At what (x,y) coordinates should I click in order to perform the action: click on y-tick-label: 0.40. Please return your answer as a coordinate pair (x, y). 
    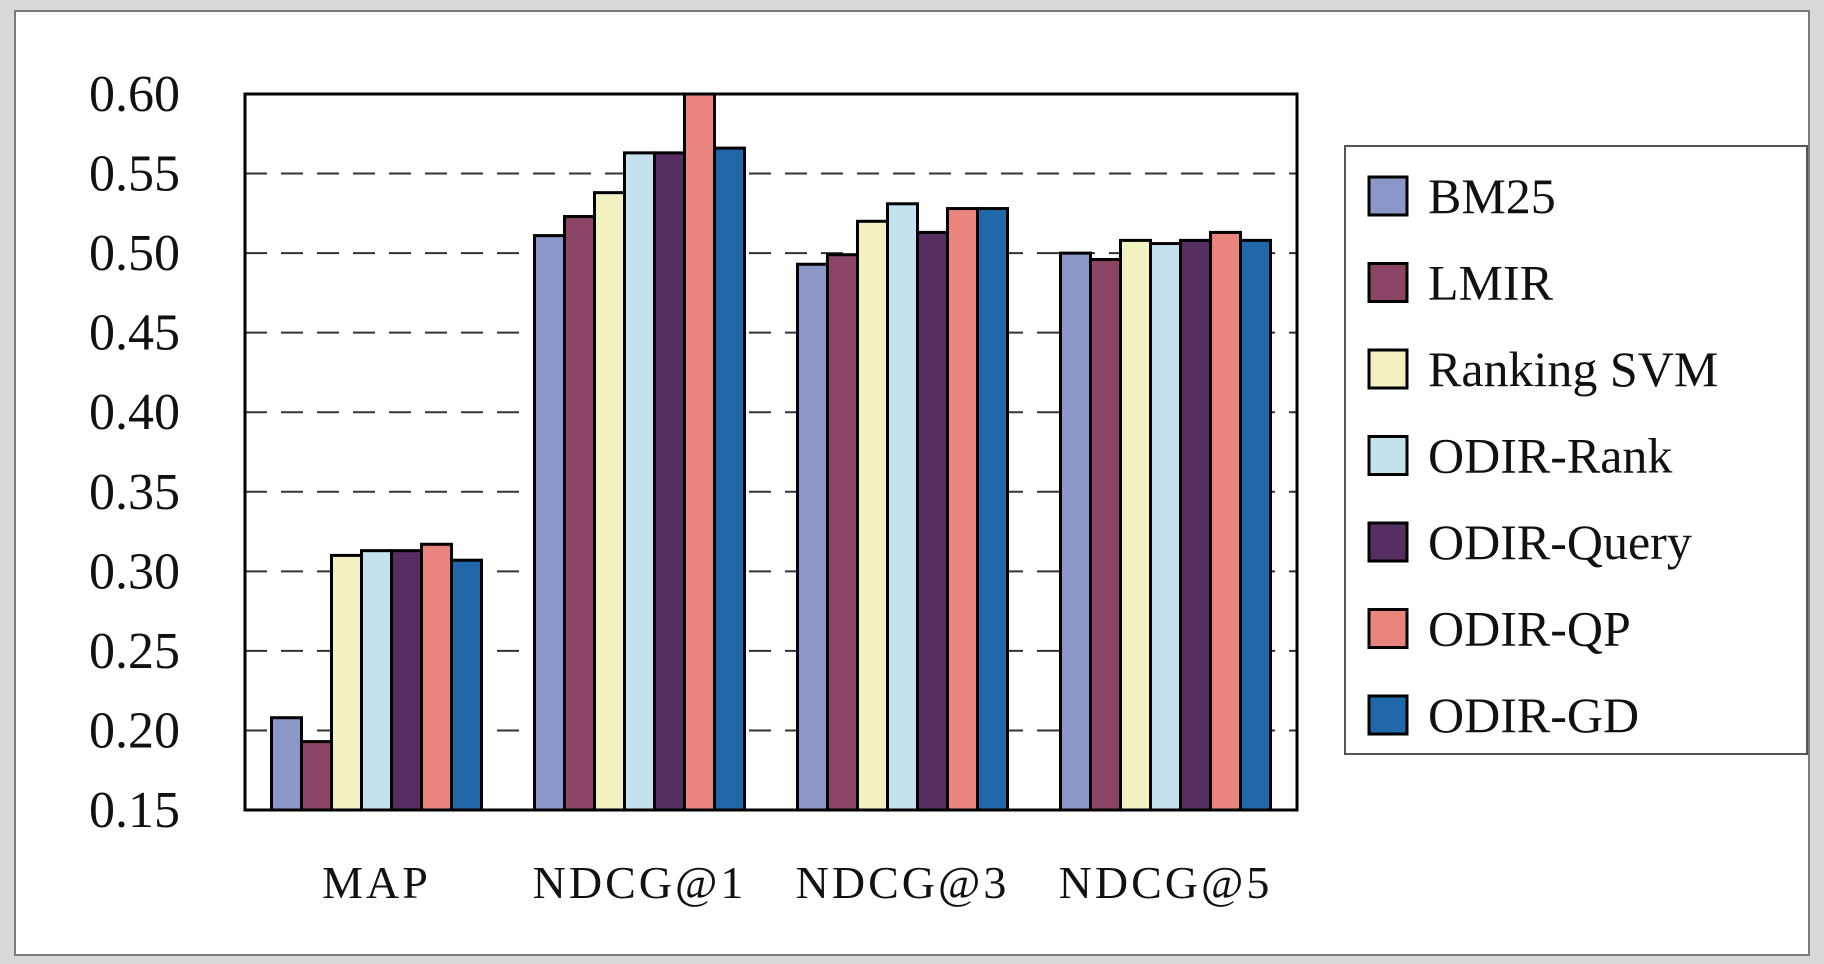
    Looking at the image, I should click on (134, 412).